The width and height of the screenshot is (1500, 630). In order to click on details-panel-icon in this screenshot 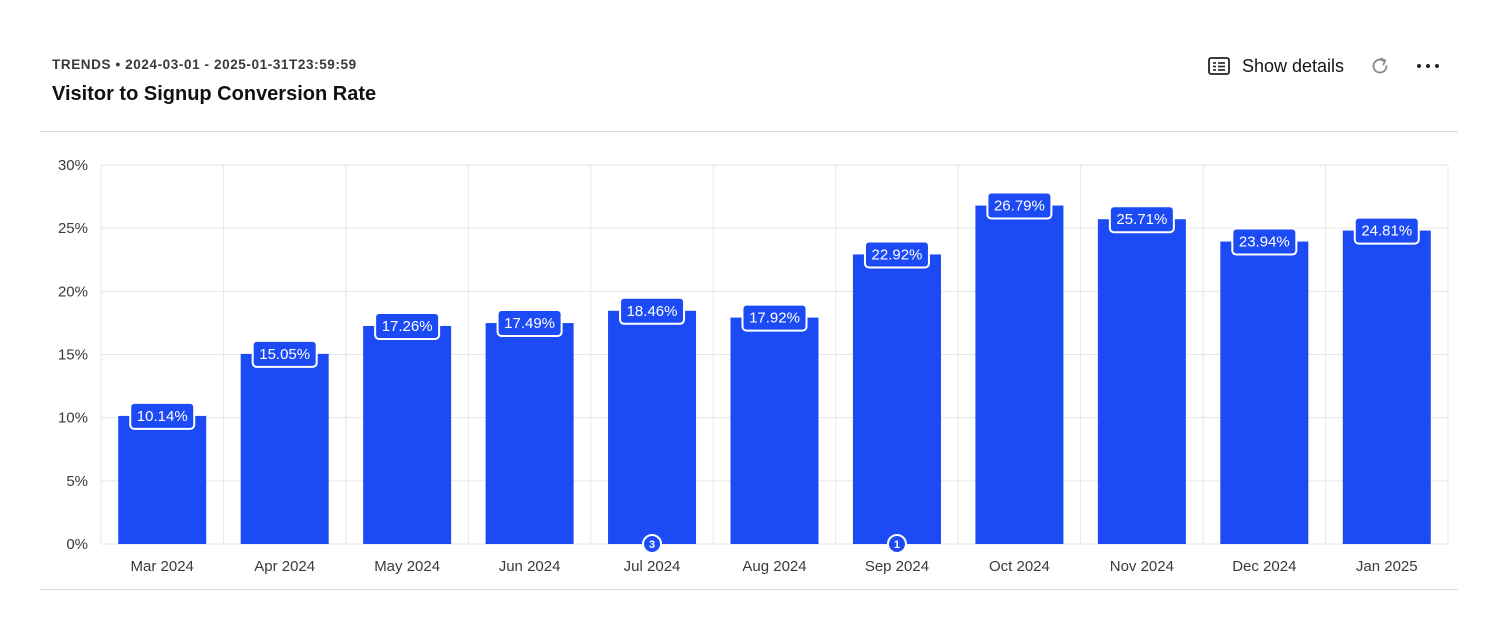, I will do `click(1219, 66)`.